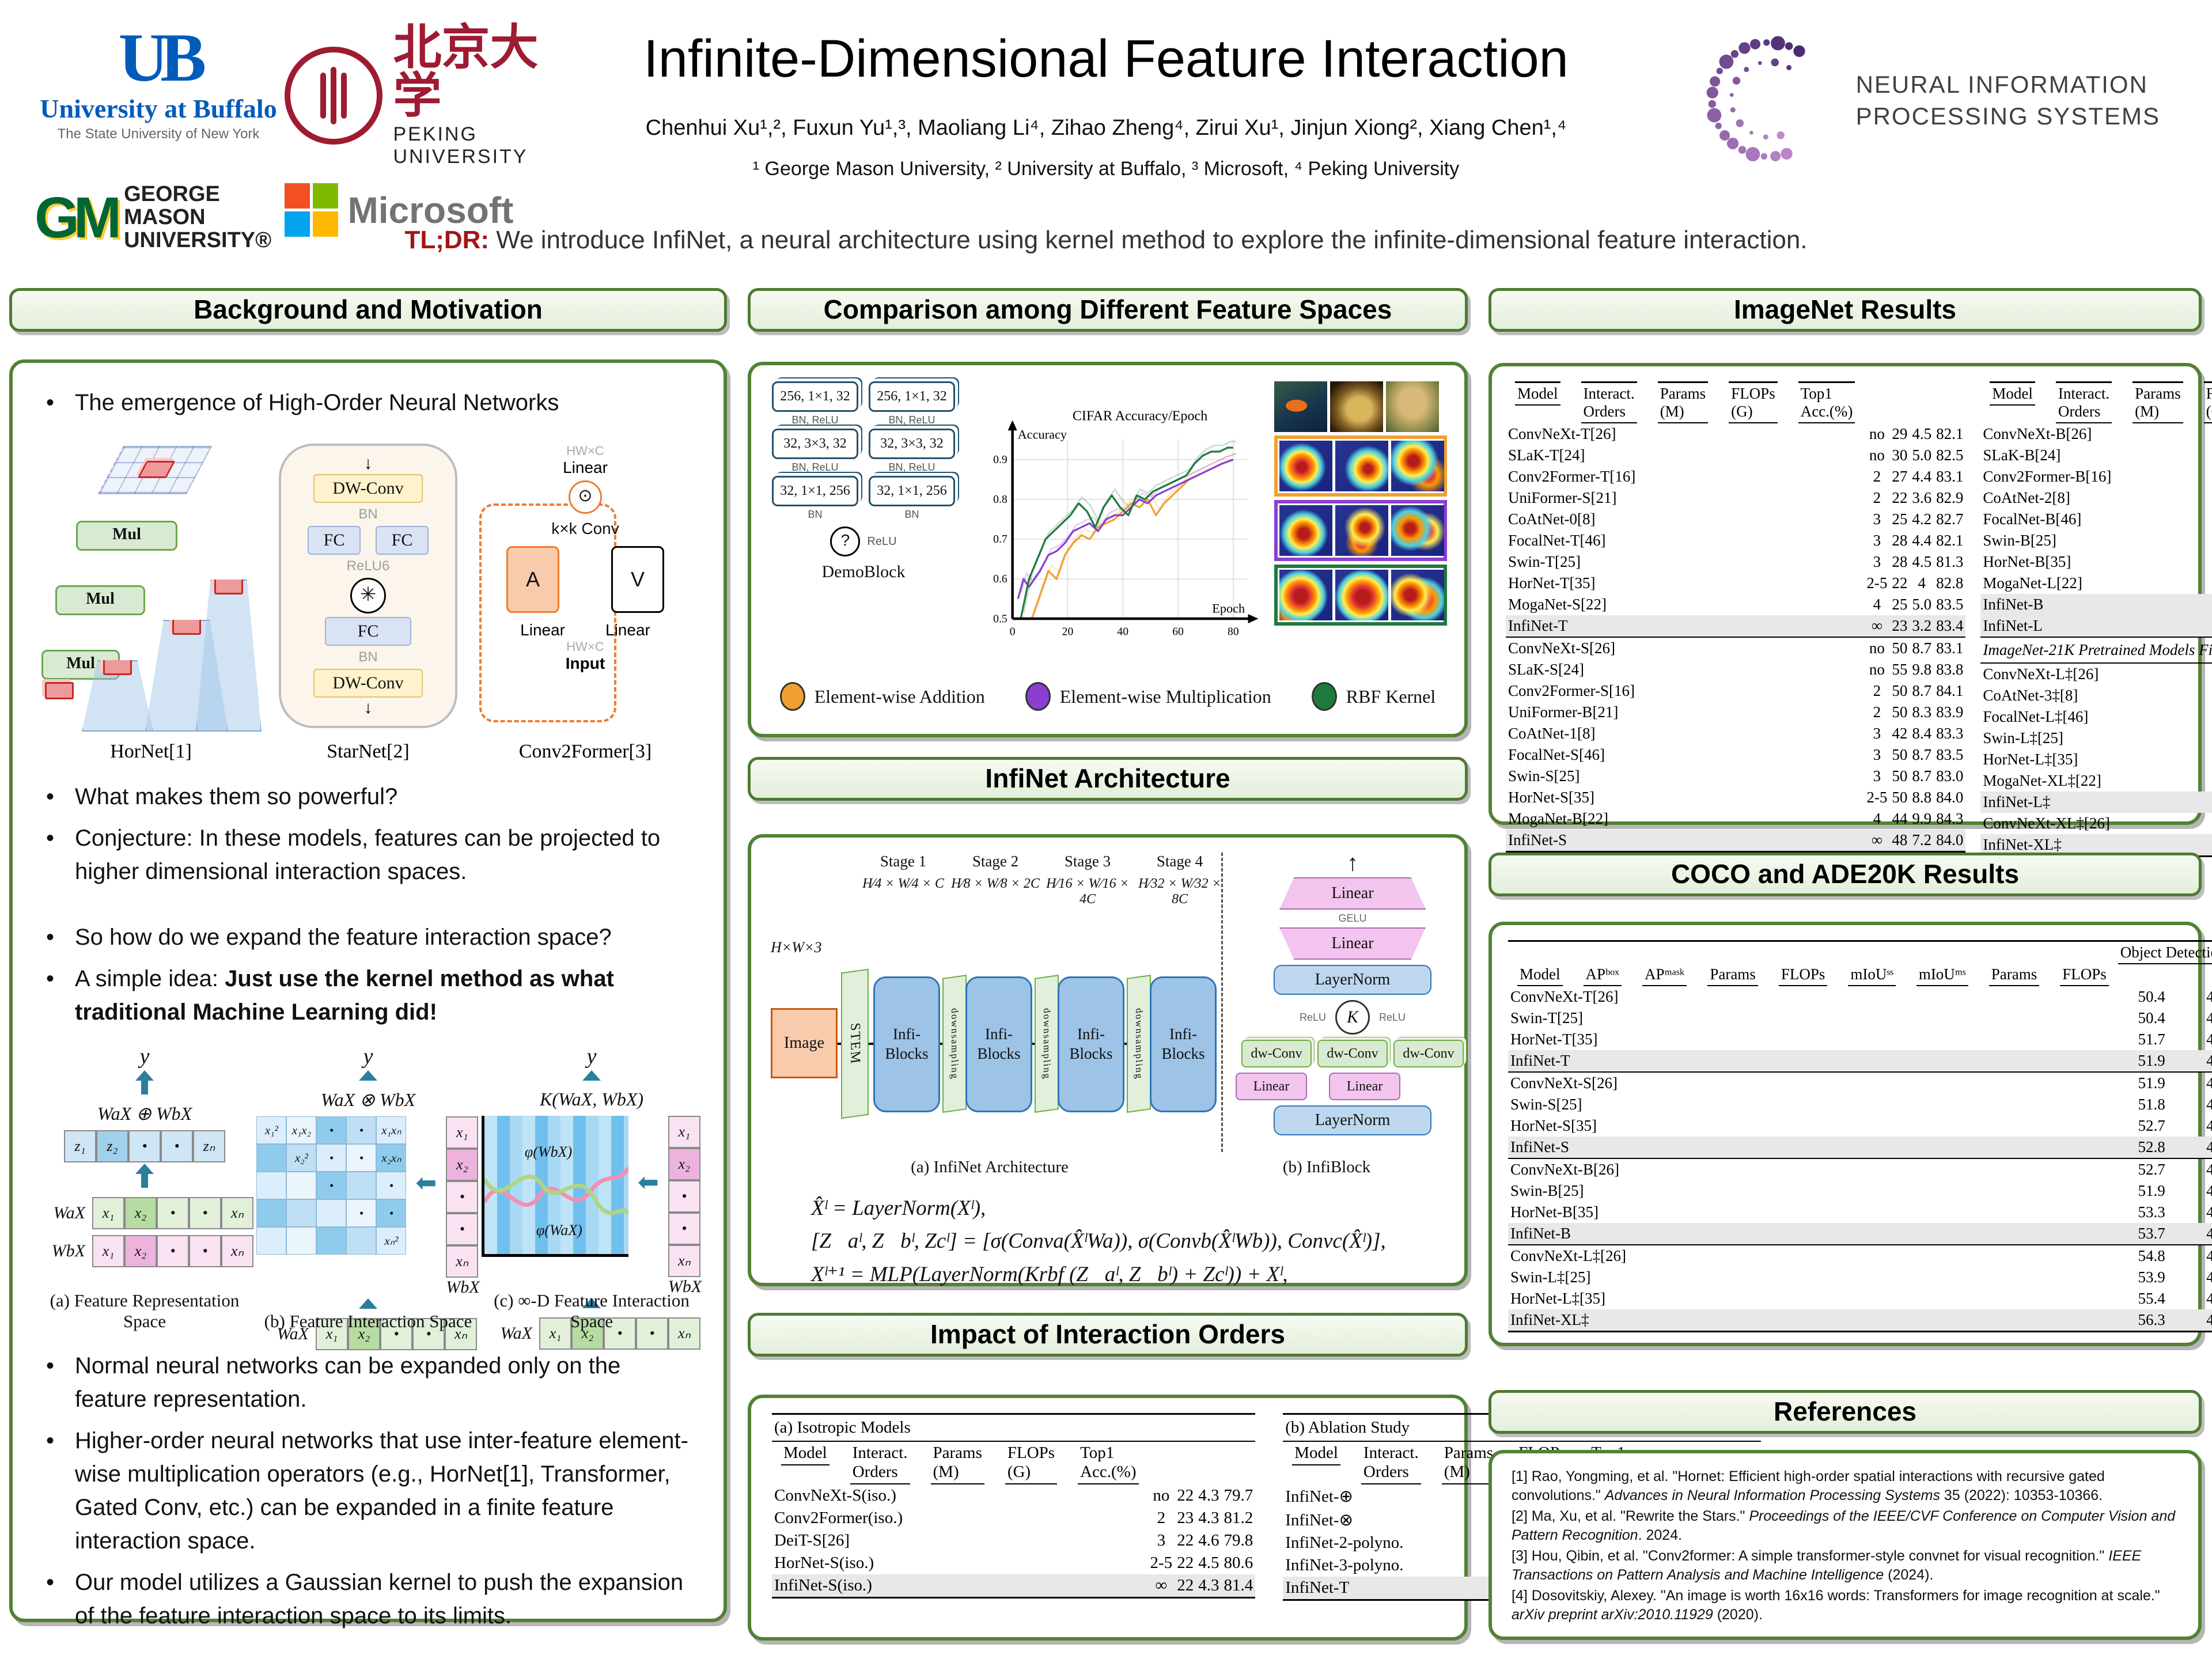  I want to click on table-cell: 45.6, so click(2209, 1125).